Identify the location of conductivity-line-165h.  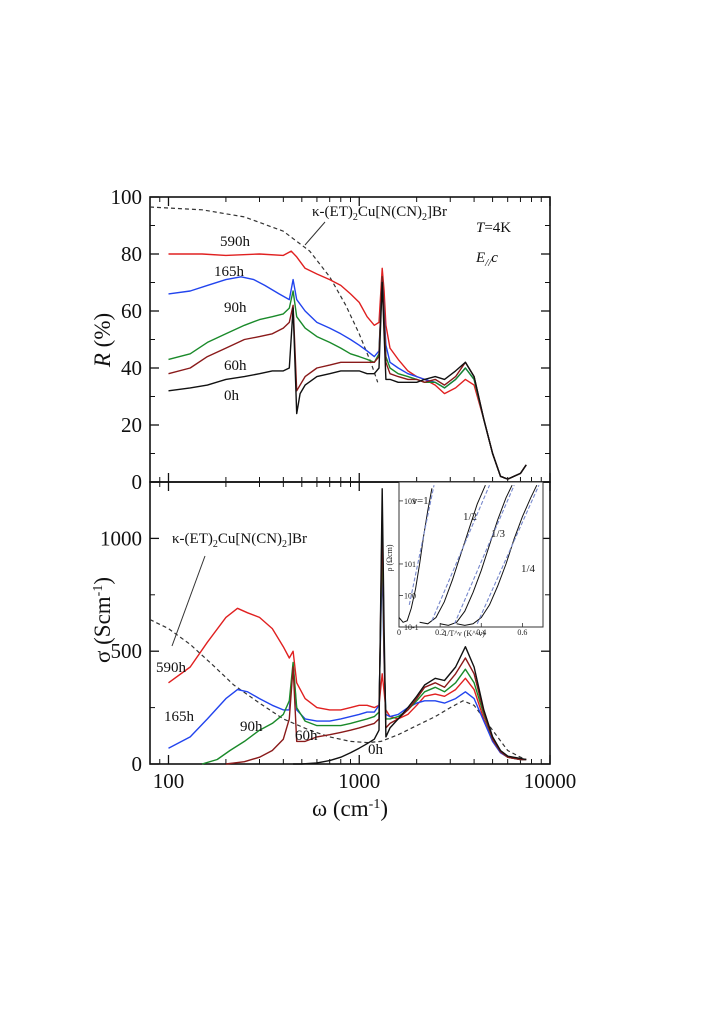
(347, 660).